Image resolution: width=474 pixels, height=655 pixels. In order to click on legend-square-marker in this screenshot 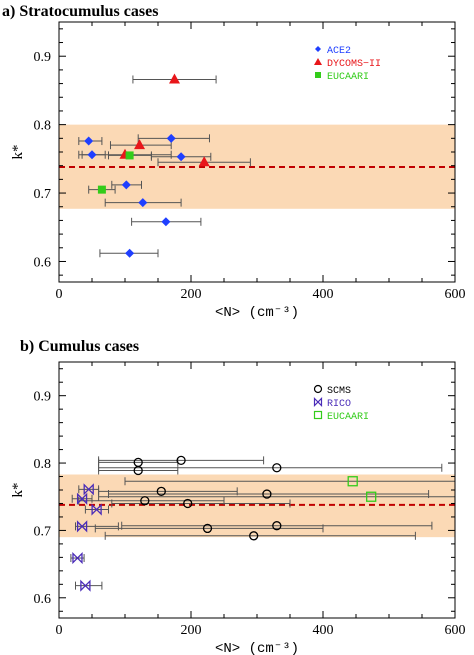, I will do `click(318, 75)`.